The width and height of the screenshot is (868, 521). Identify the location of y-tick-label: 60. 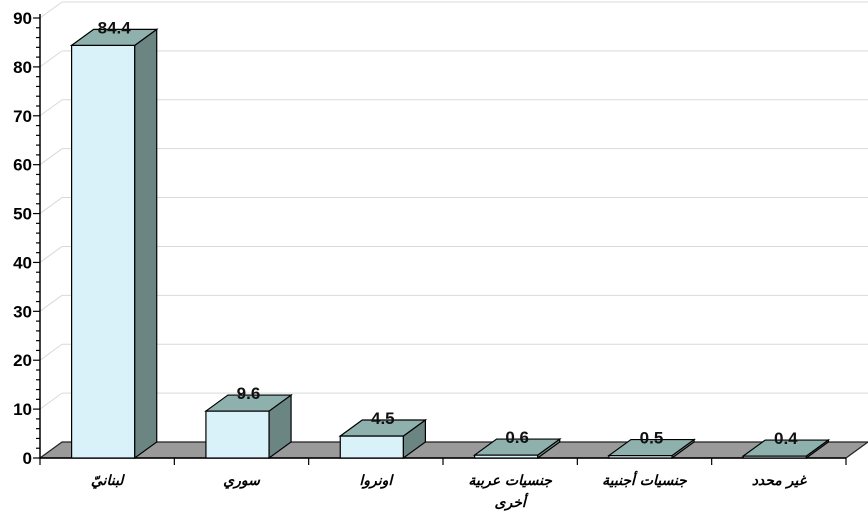
(22, 165).